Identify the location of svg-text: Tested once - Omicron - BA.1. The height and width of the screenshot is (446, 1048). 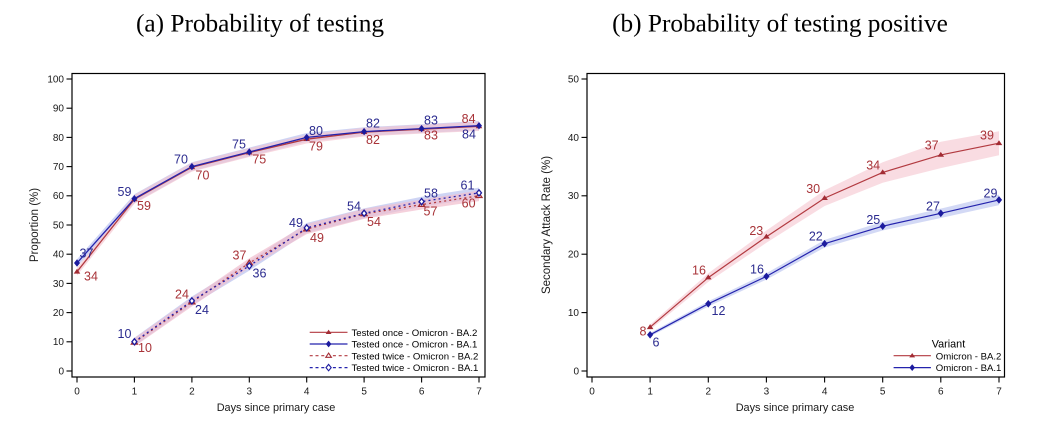
(415, 345).